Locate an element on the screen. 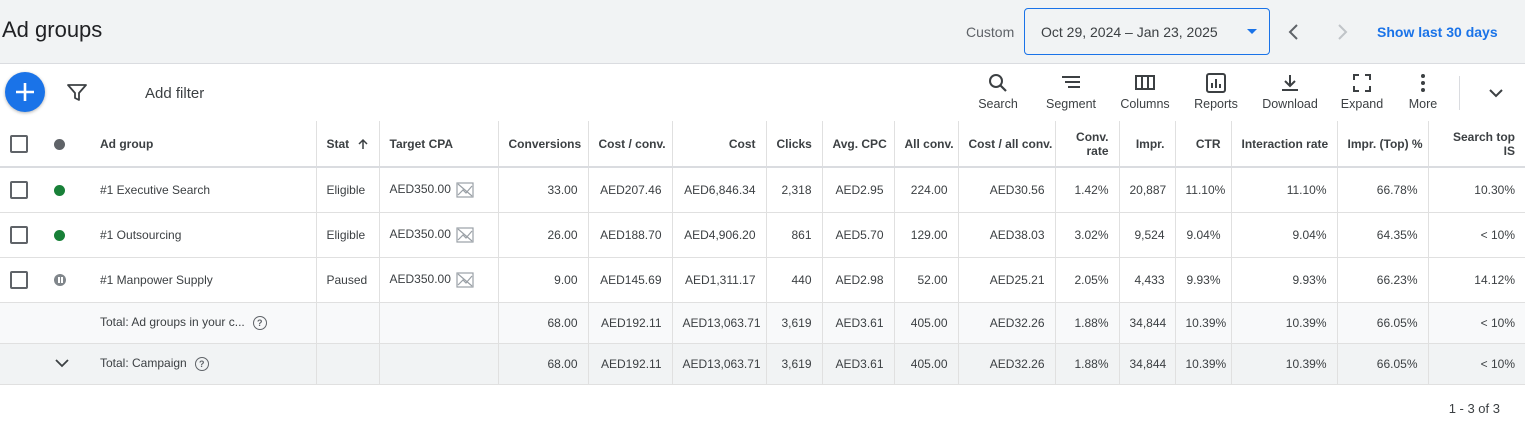  total-label-cell: Total: Campaign? is located at coordinates (203, 363).